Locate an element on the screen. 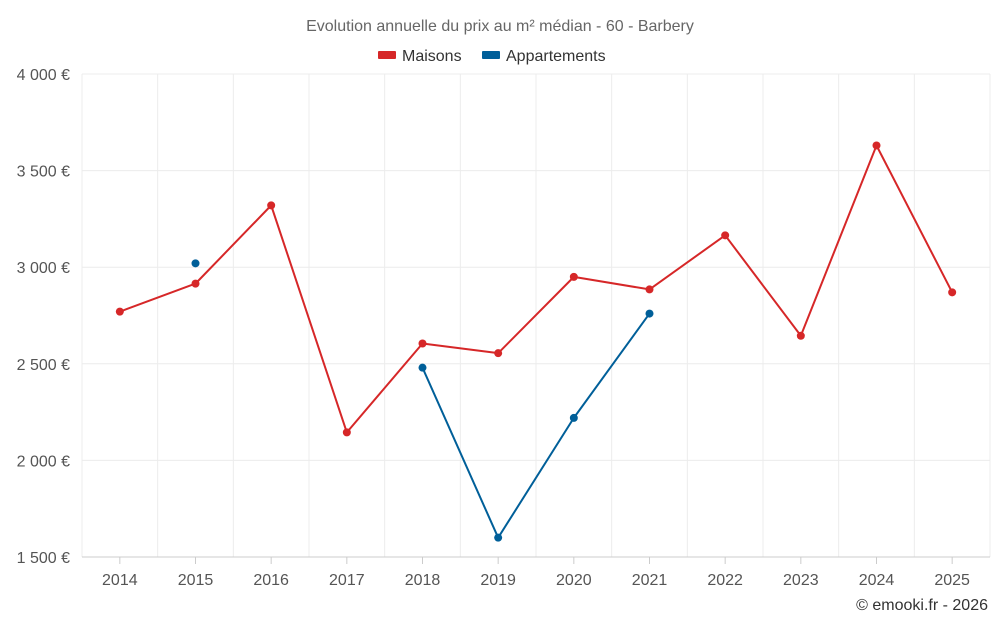 The height and width of the screenshot is (625, 1000). x-tick-label: 2017 is located at coordinates (347, 580).